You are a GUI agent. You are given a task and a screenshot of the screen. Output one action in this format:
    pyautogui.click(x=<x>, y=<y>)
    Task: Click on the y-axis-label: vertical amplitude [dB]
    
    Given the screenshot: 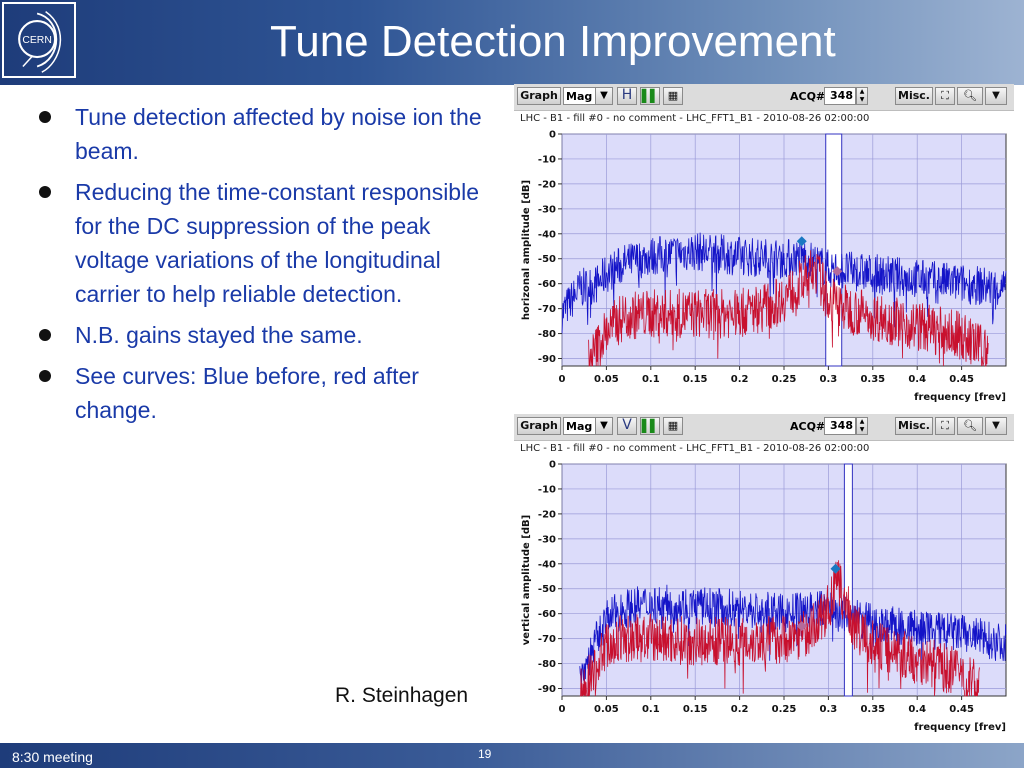 What is the action you would take?
    pyautogui.click(x=526, y=580)
    